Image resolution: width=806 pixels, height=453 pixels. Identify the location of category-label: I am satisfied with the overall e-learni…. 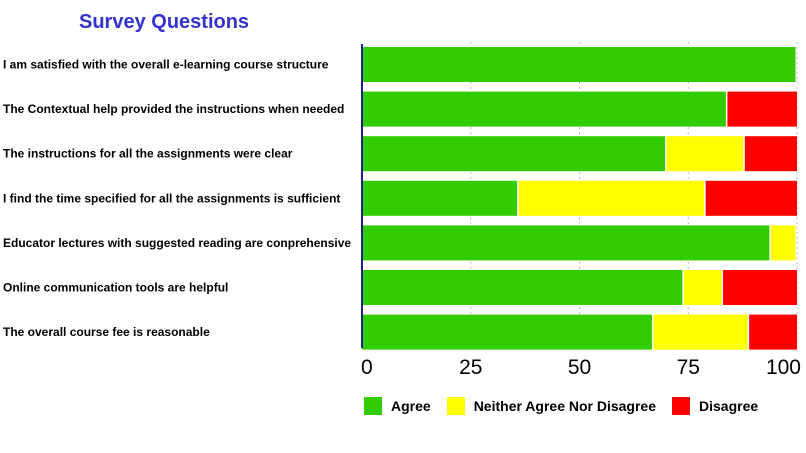
(166, 65).